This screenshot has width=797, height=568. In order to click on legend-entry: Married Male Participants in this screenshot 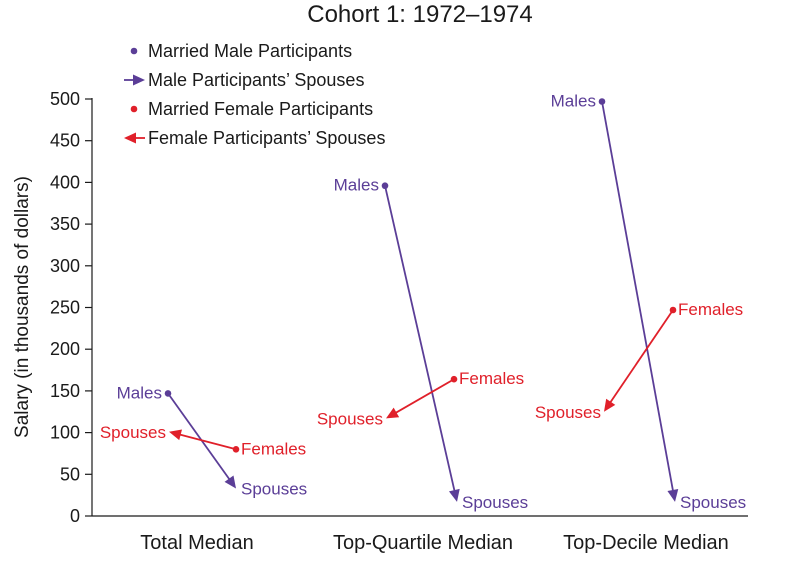, I will do `click(250, 51)`.